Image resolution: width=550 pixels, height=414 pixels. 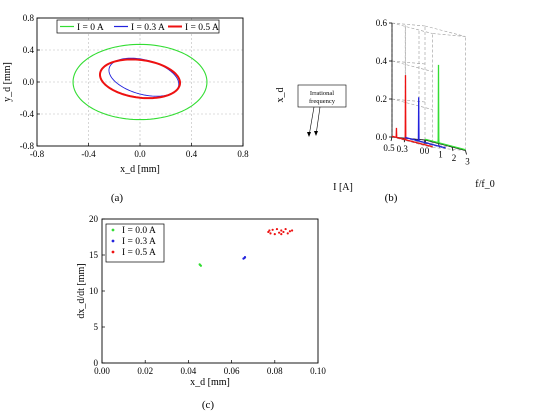 I want to click on panel-b-ticks: 0 1 2 30.00.20.40.600.30.5, so click(x=423, y=92).